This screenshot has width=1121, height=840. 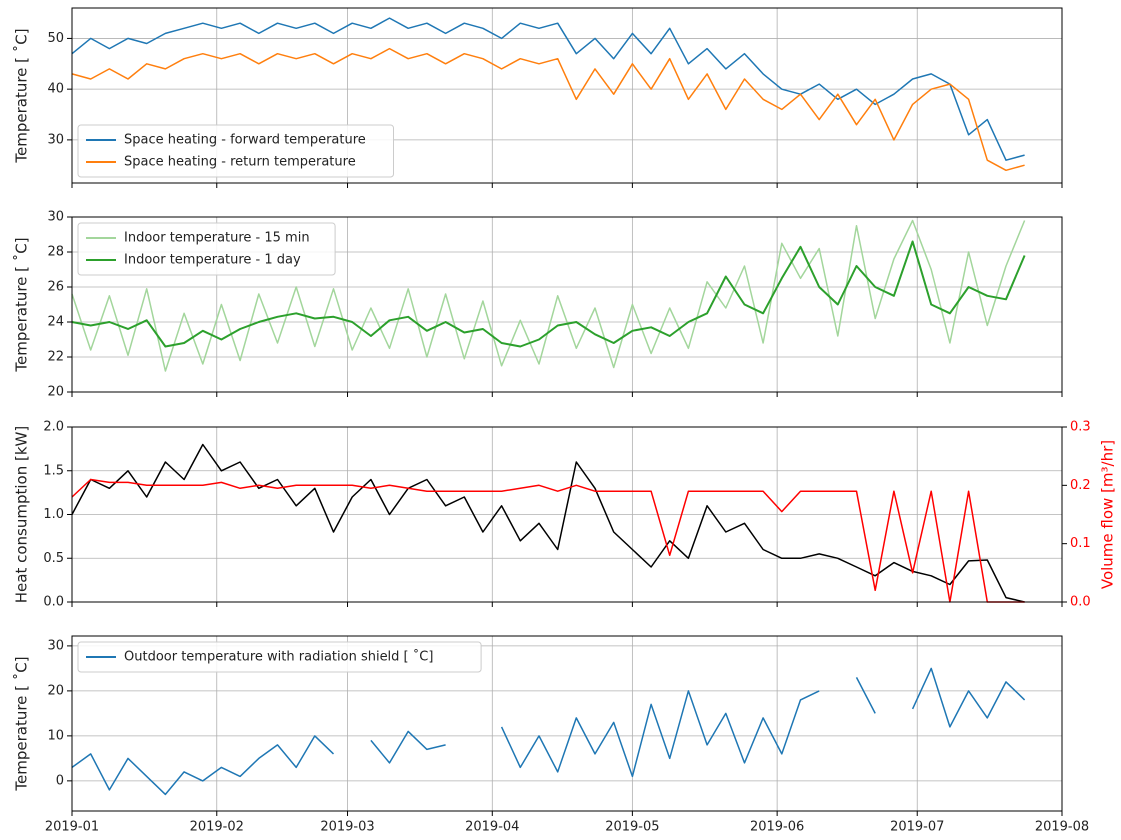 I want to click on x-tick-label: 2019-05, so click(x=632, y=827).